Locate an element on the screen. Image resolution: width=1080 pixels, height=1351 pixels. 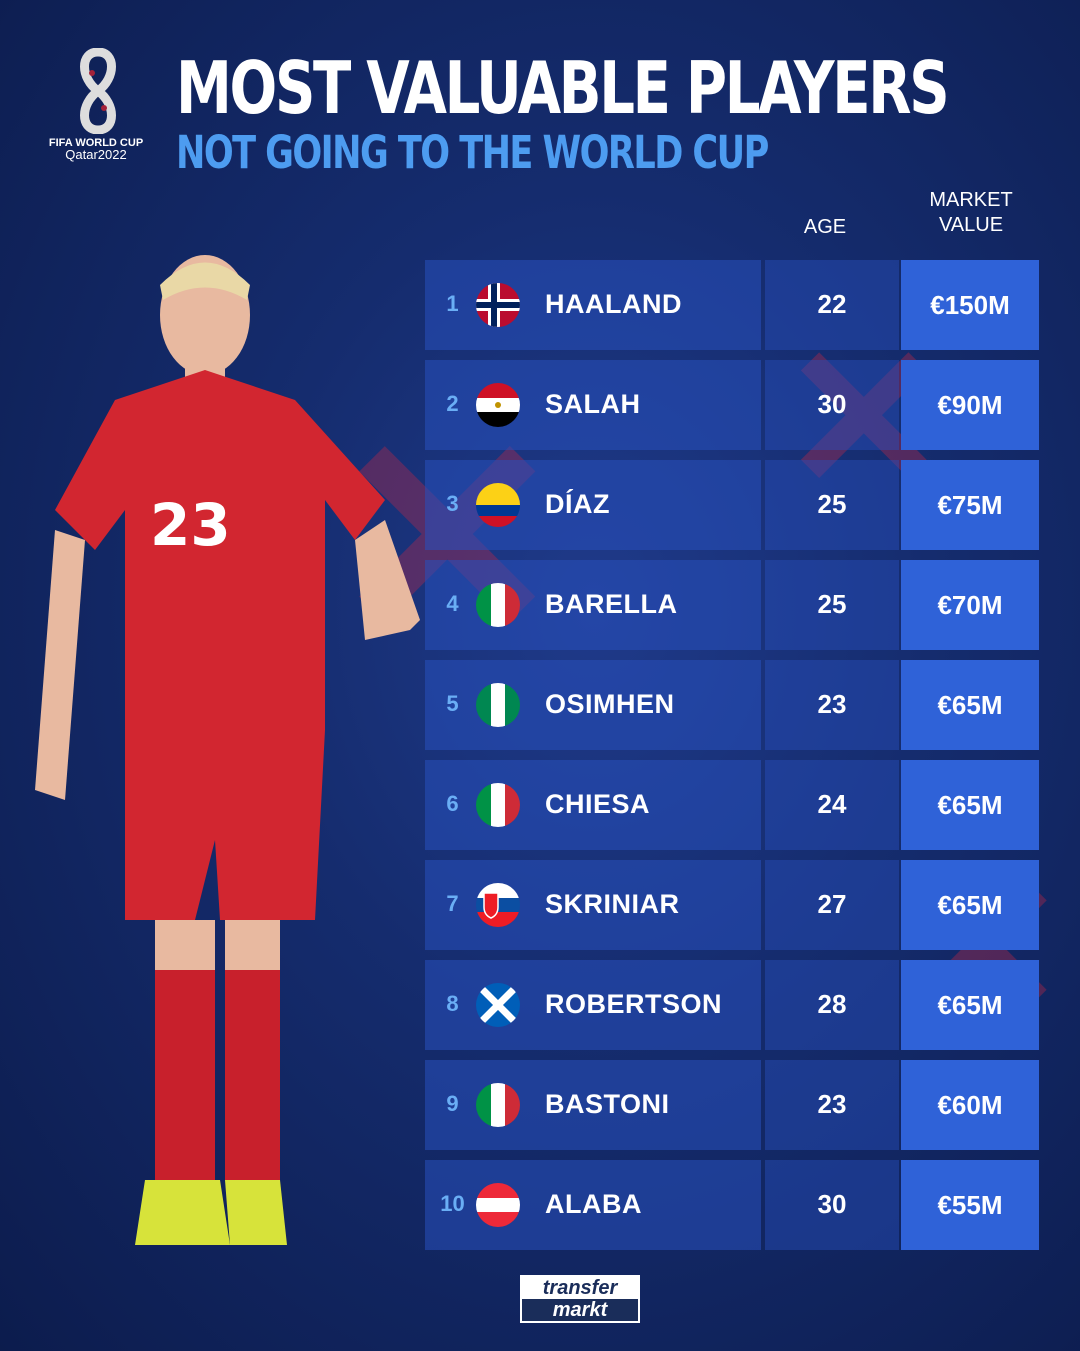
player-name: ROBERTSON is located at coordinates (634, 1004).